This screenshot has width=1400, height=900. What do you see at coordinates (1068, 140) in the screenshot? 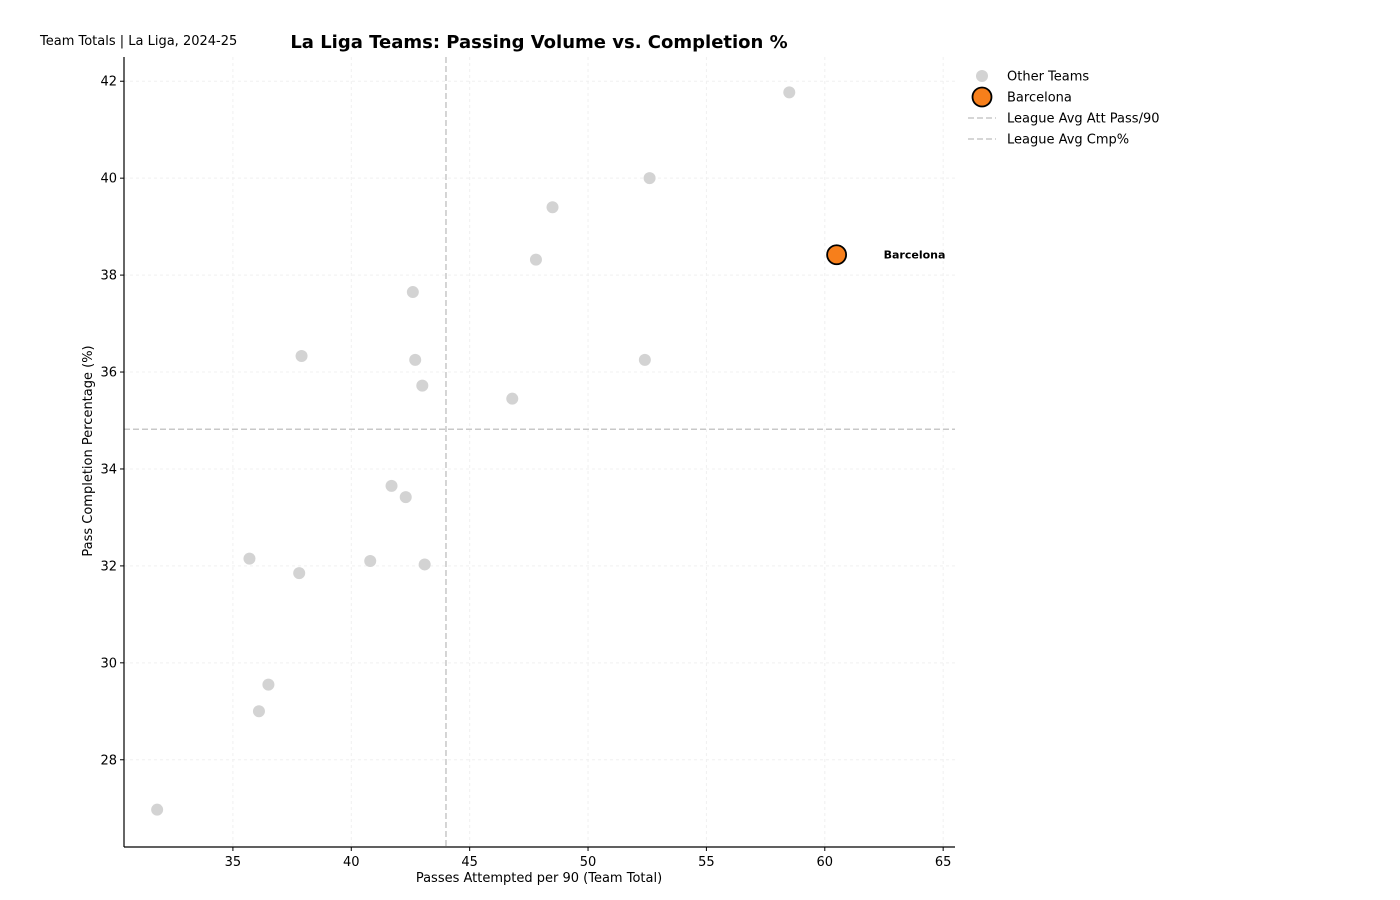
I see `legend-label: League Avg Cmp%` at bounding box center [1068, 140].